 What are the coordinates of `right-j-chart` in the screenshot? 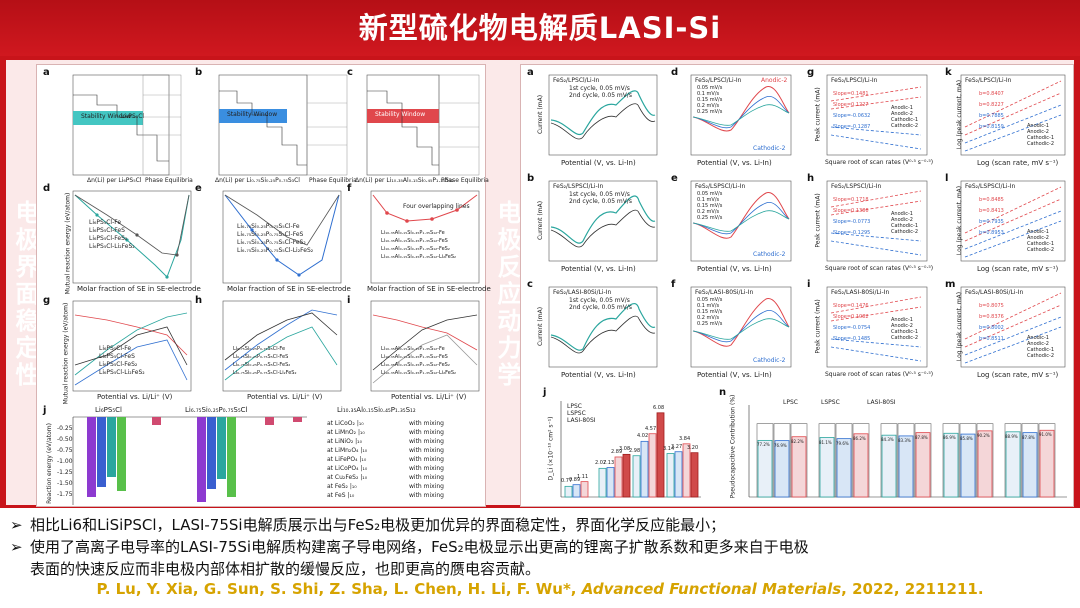 It's located at (630, 449).